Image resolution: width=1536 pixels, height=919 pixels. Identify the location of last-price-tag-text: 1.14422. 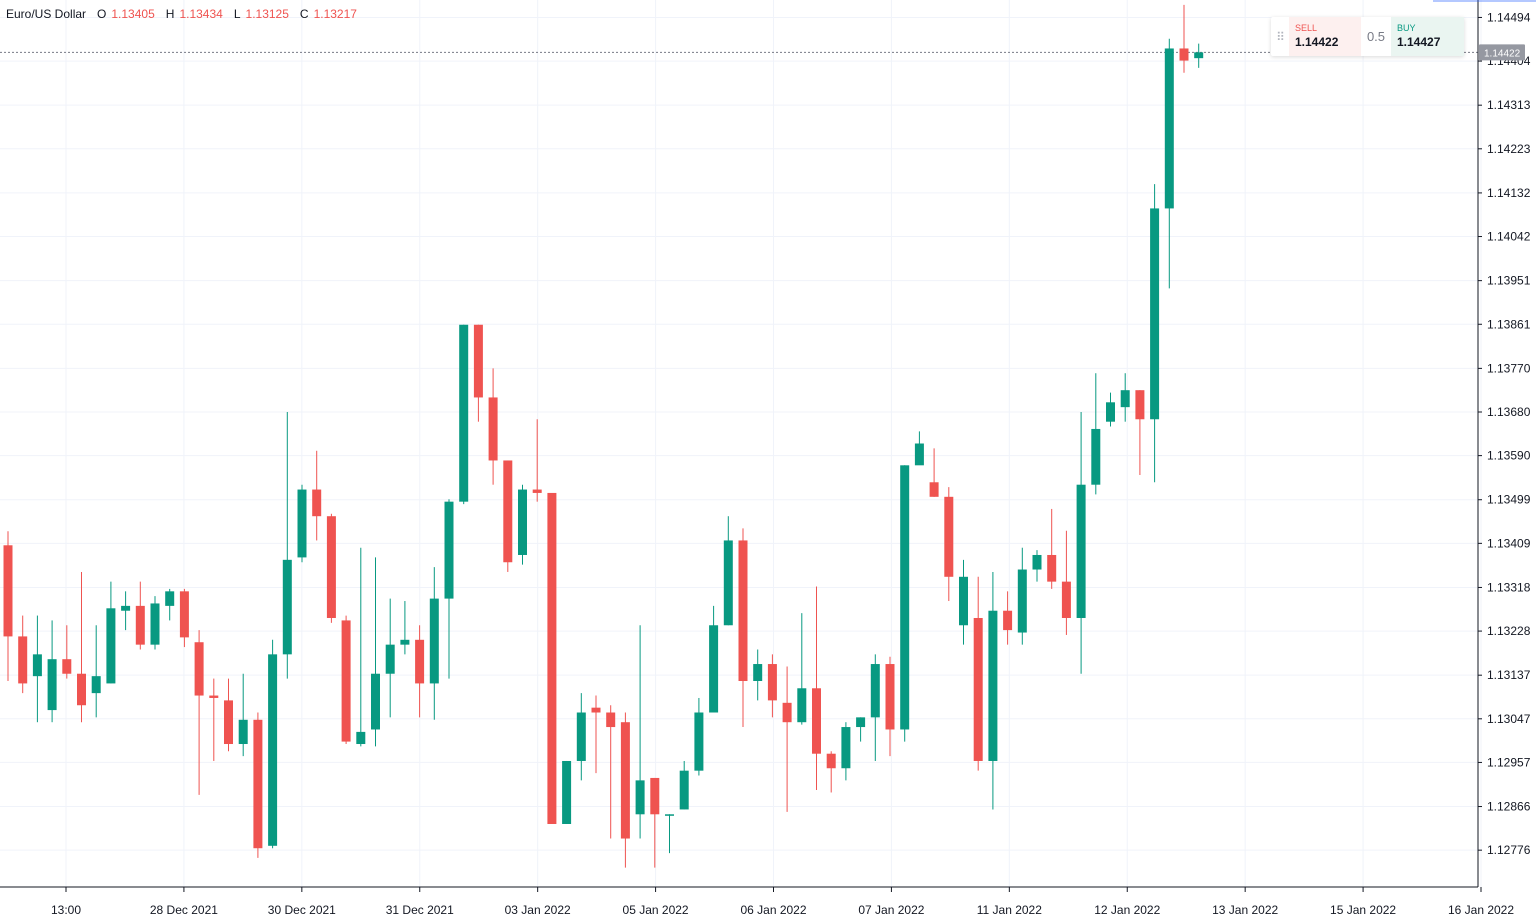
(1502, 53).